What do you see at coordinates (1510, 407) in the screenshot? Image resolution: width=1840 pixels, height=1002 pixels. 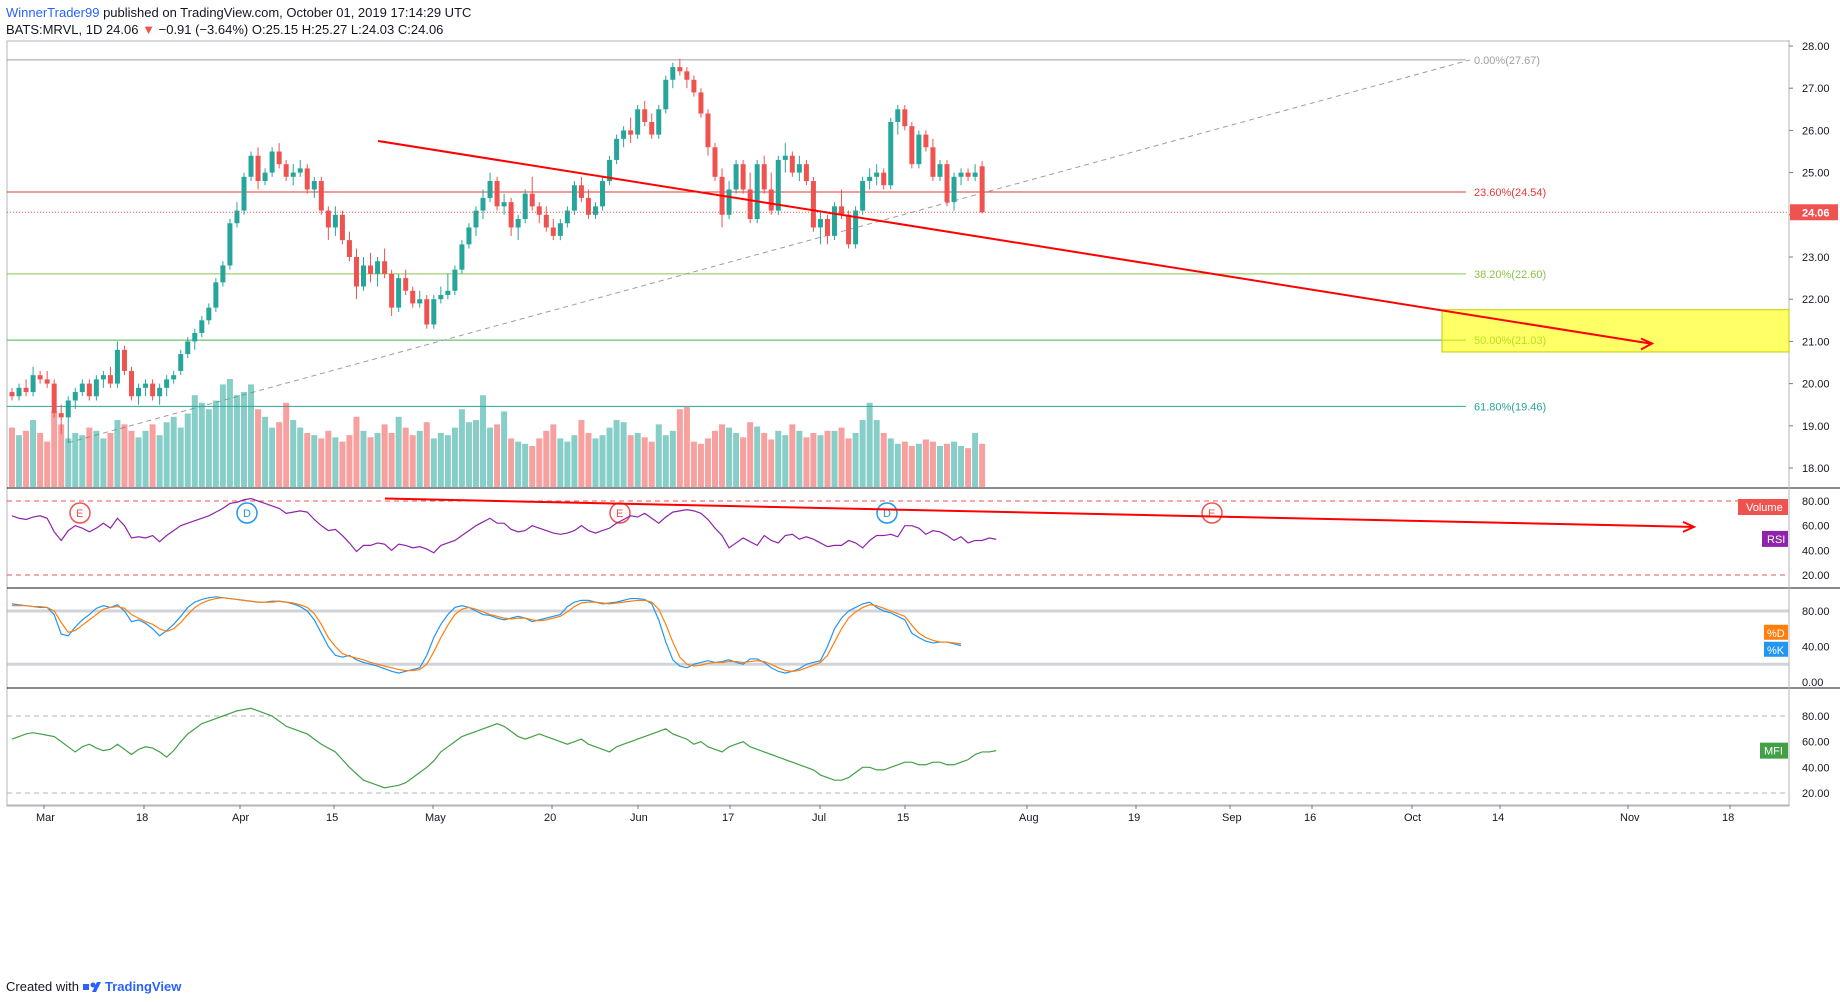 I see `fib-level-label: 61.80%(19.46)` at bounding box center [1510, 407].